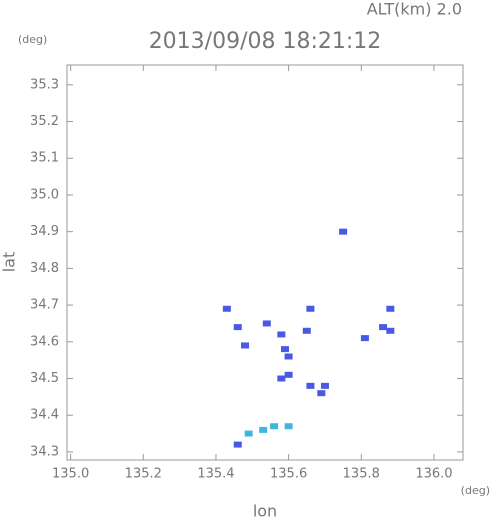  Describe the element at coordinates (143, 474) in the screenshot. I see `x-tick-label: 135.2` at that location.